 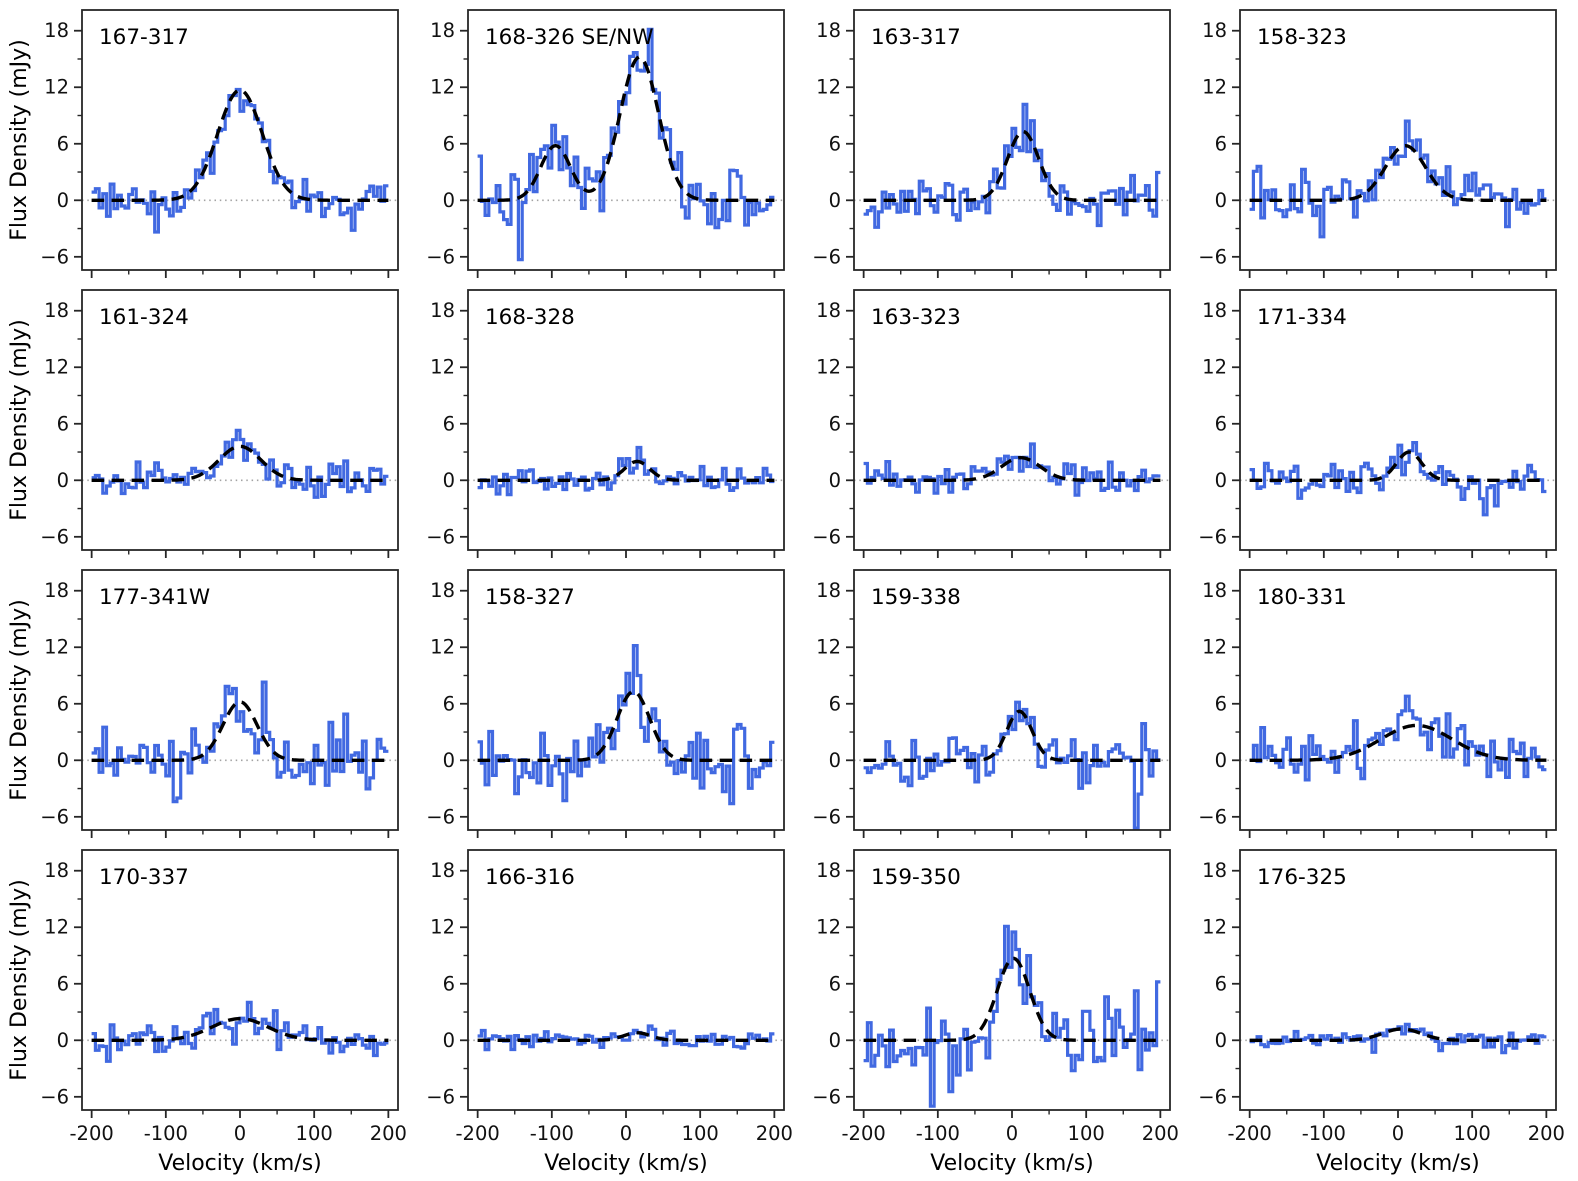 What do you see at coordinates (530, 317) in the screenshot?
I see `panel-label: 168-328` at bounding box center [530, 317].